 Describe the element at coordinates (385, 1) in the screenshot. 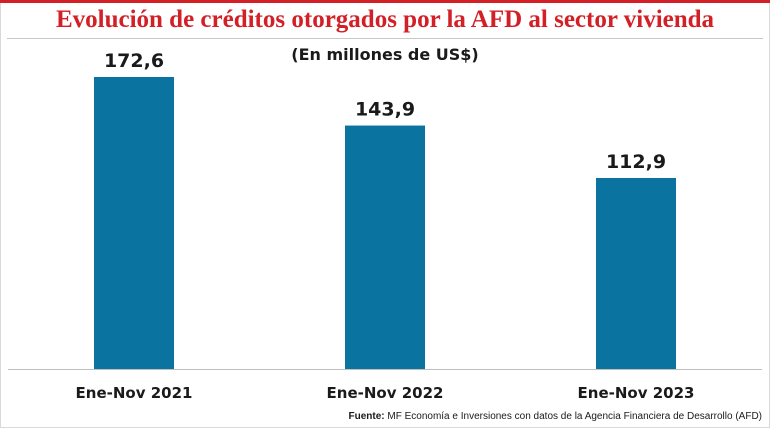

I see `title-accent-bar` at that location.